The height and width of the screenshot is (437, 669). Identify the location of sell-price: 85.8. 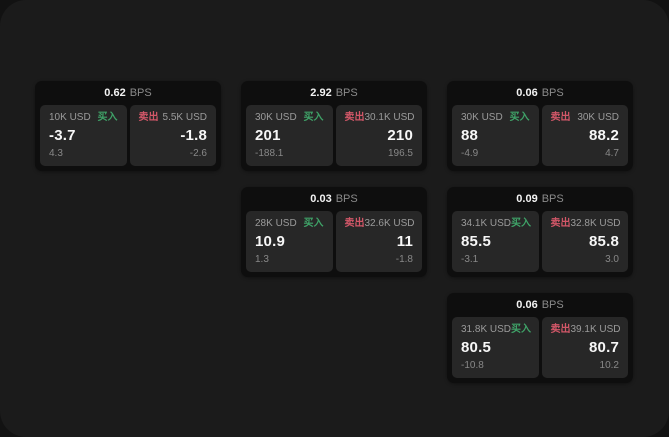
(604, 241).